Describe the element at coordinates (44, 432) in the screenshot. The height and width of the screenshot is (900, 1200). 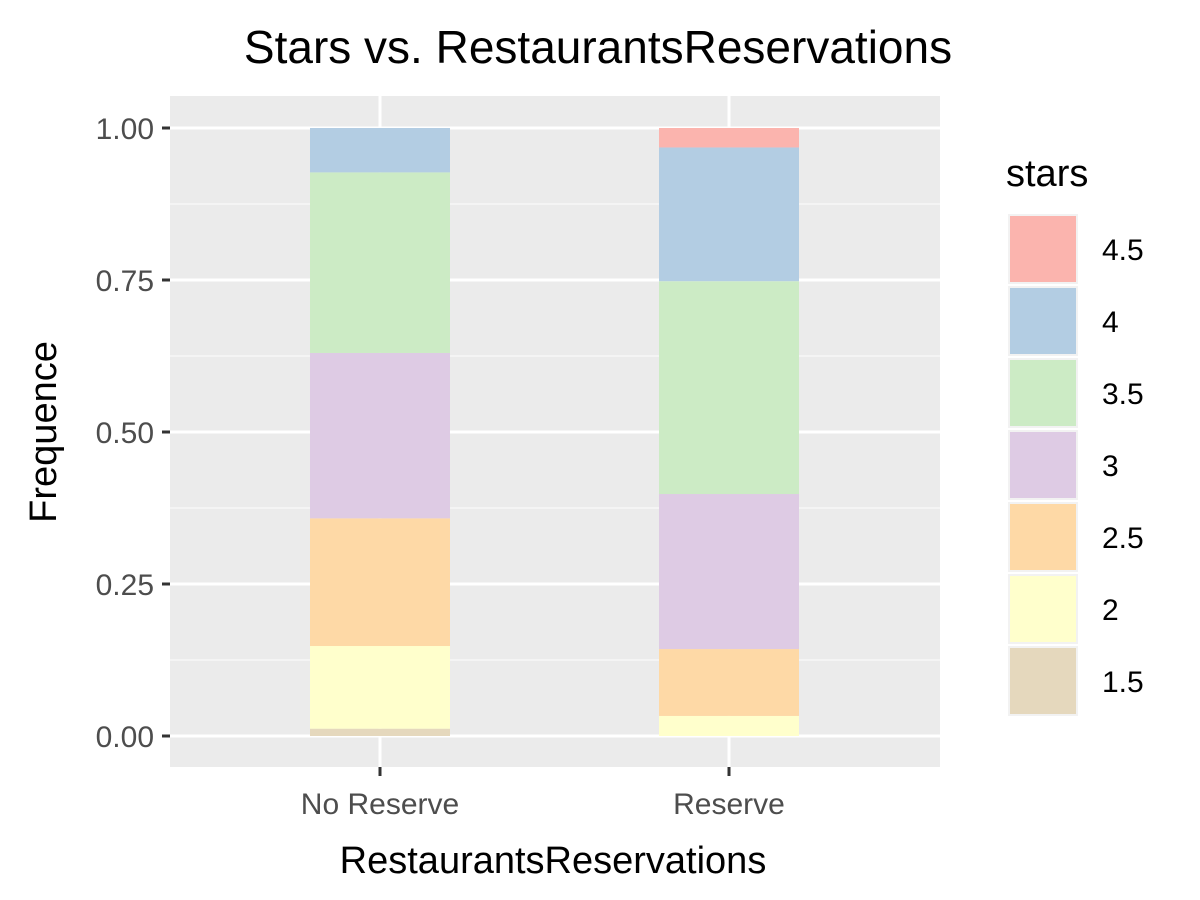
I see `y-axis-title: Frequence` at that location.